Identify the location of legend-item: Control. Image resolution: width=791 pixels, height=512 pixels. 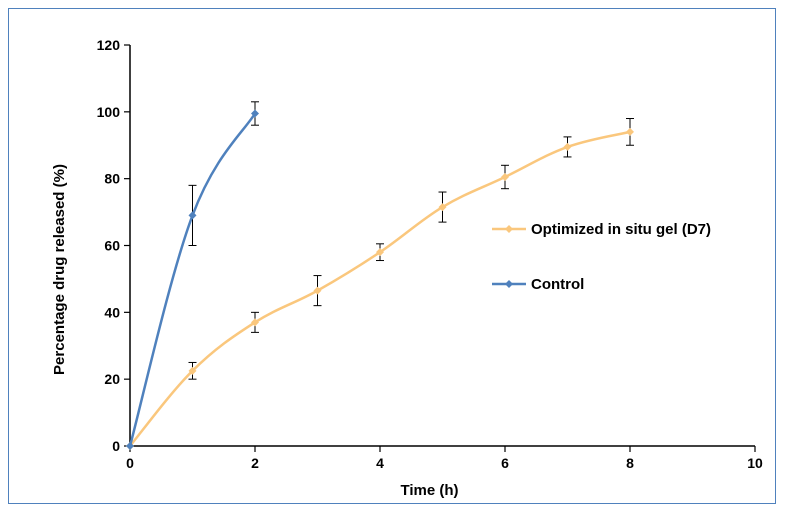
(538, 284).